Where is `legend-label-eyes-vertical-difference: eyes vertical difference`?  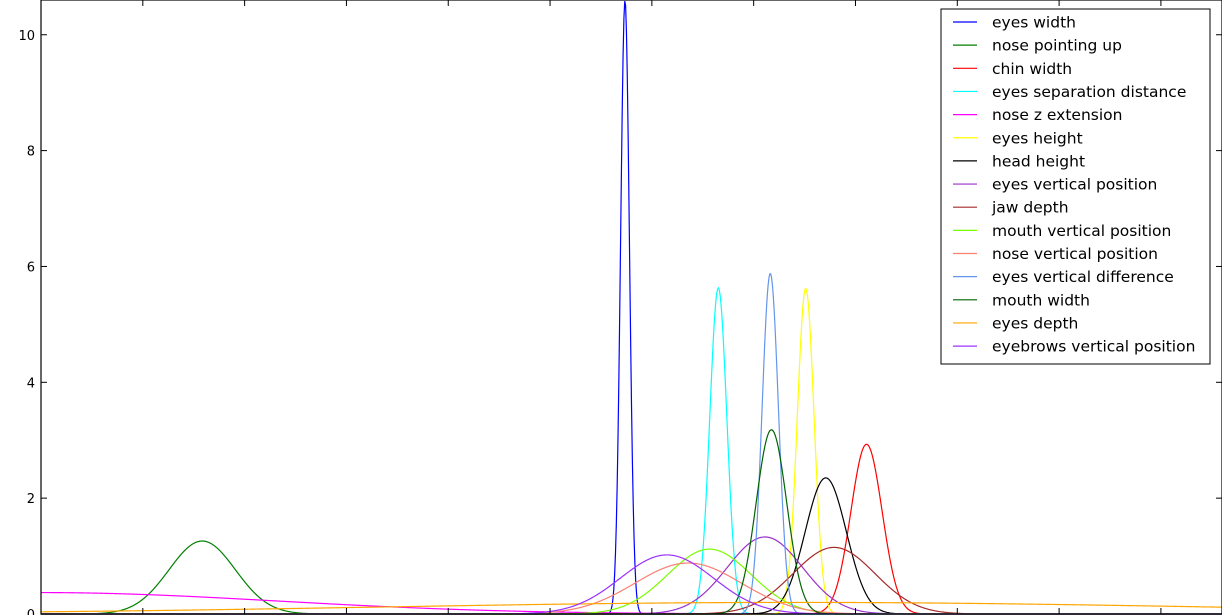 legend-label-eyes-vertical-difference: eyes vertical difference is located at coordinates (1083, 277).